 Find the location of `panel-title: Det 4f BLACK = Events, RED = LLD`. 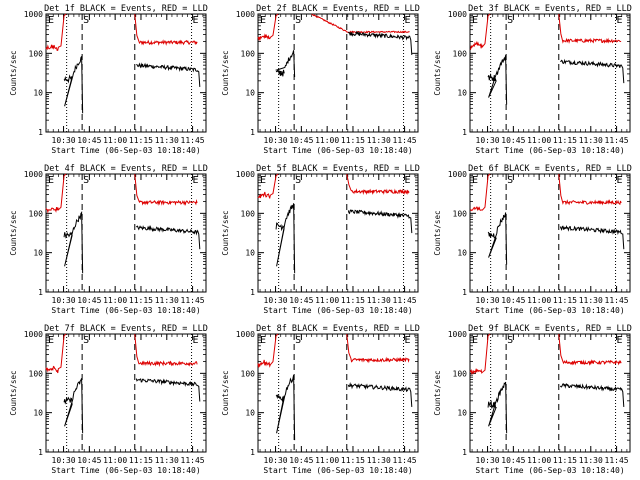

panel-title: Det 4f BLACK = Events, RED = LLD is located at coordinates (126, 169).